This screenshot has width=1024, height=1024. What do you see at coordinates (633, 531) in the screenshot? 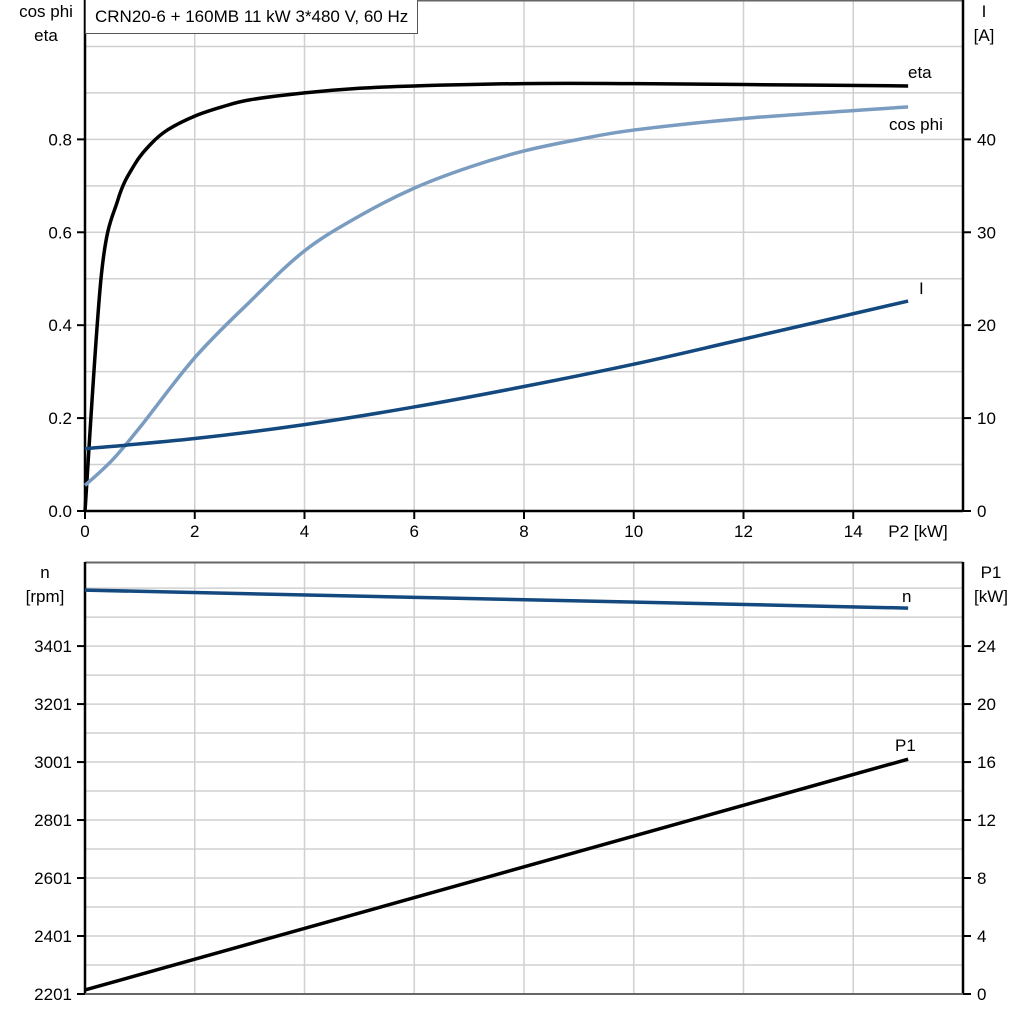
I see `x-tick-label: 10` at bounding box center [633, 531].